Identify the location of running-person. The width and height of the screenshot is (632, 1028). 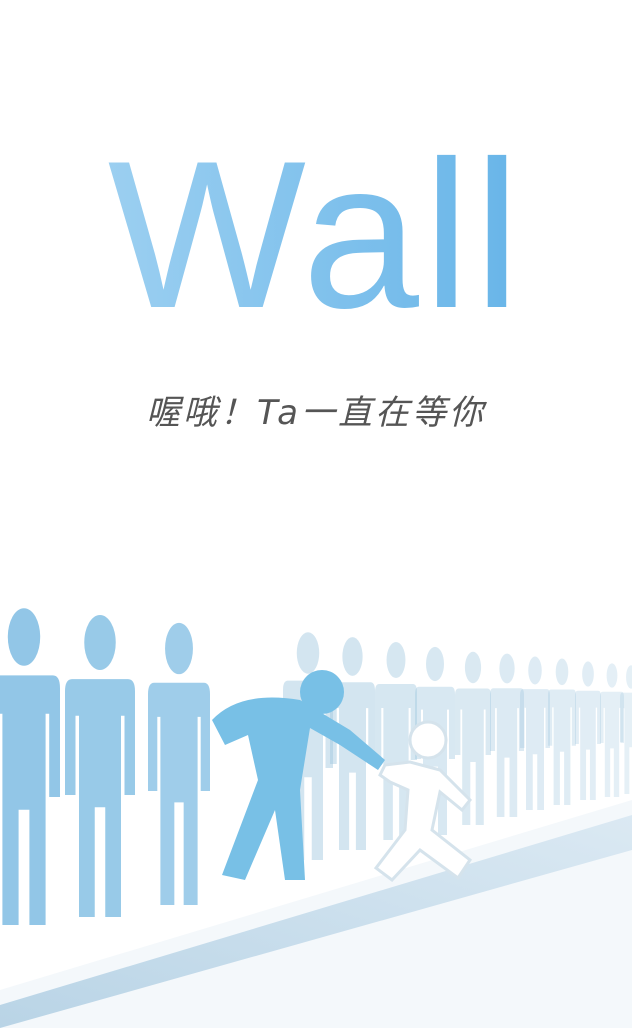
(423, 801).